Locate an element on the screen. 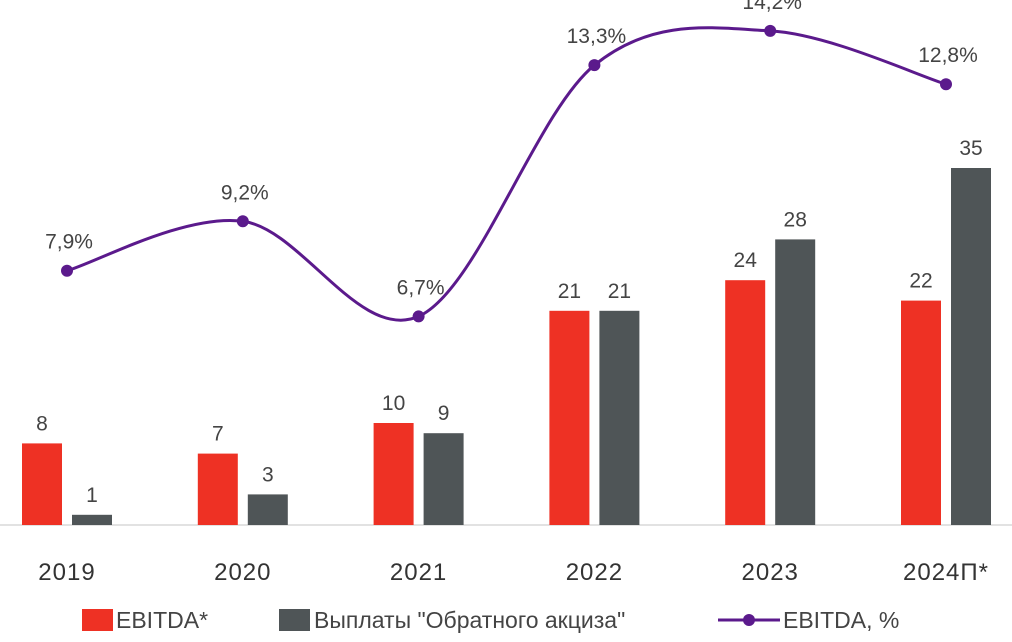  ebitda-margin-label-5: 12,8% is located at coordinates (948, 55).